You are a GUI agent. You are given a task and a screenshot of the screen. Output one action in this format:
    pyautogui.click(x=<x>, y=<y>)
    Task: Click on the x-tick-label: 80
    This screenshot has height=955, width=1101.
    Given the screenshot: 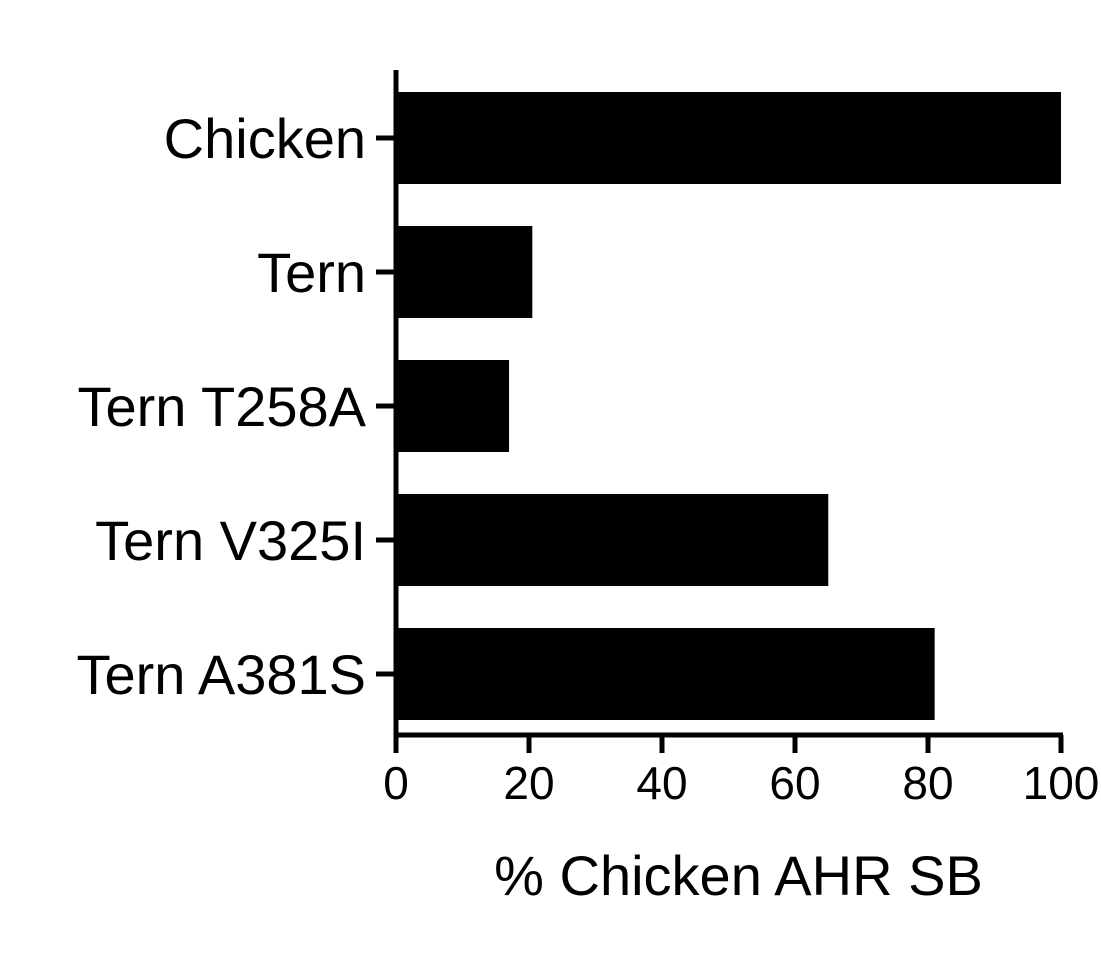 What is the action you would take?
    pyautogui.click(x=927, y=783)
    